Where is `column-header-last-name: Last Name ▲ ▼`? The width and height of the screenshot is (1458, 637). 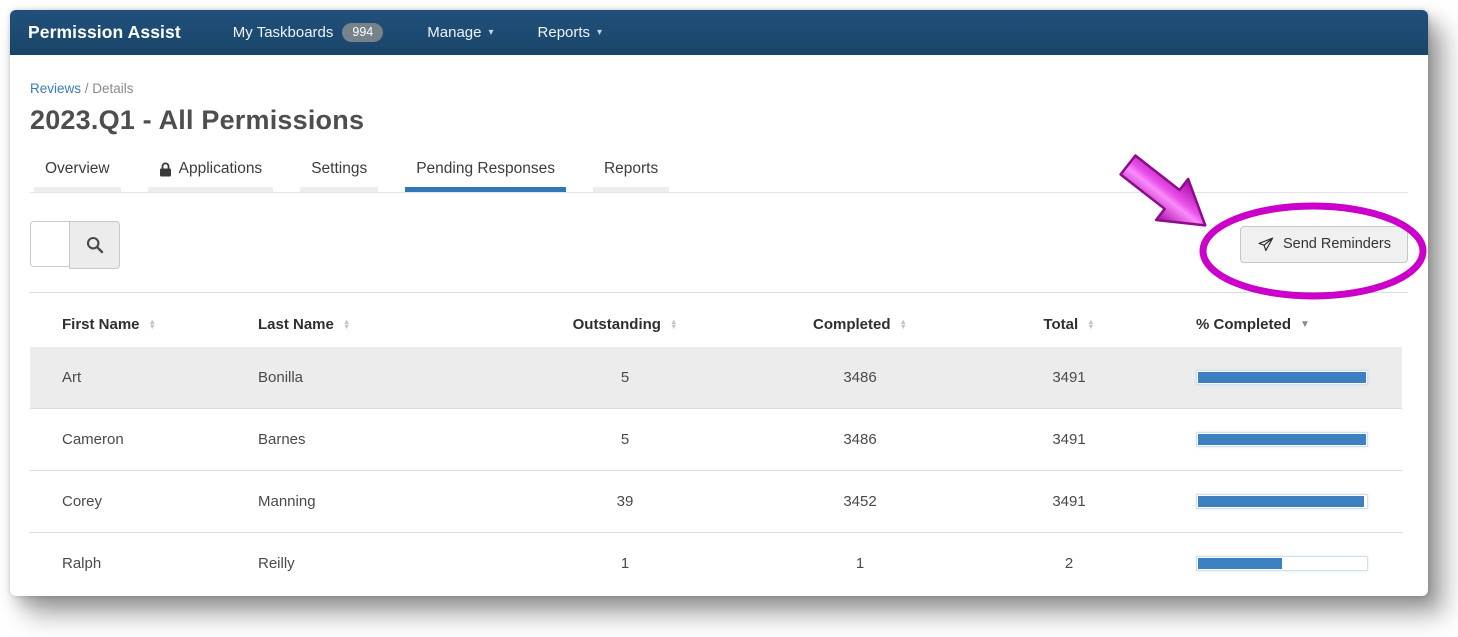 column-header-last-name: Last Name ▲ ▼ is located at coordinates (365, 328).